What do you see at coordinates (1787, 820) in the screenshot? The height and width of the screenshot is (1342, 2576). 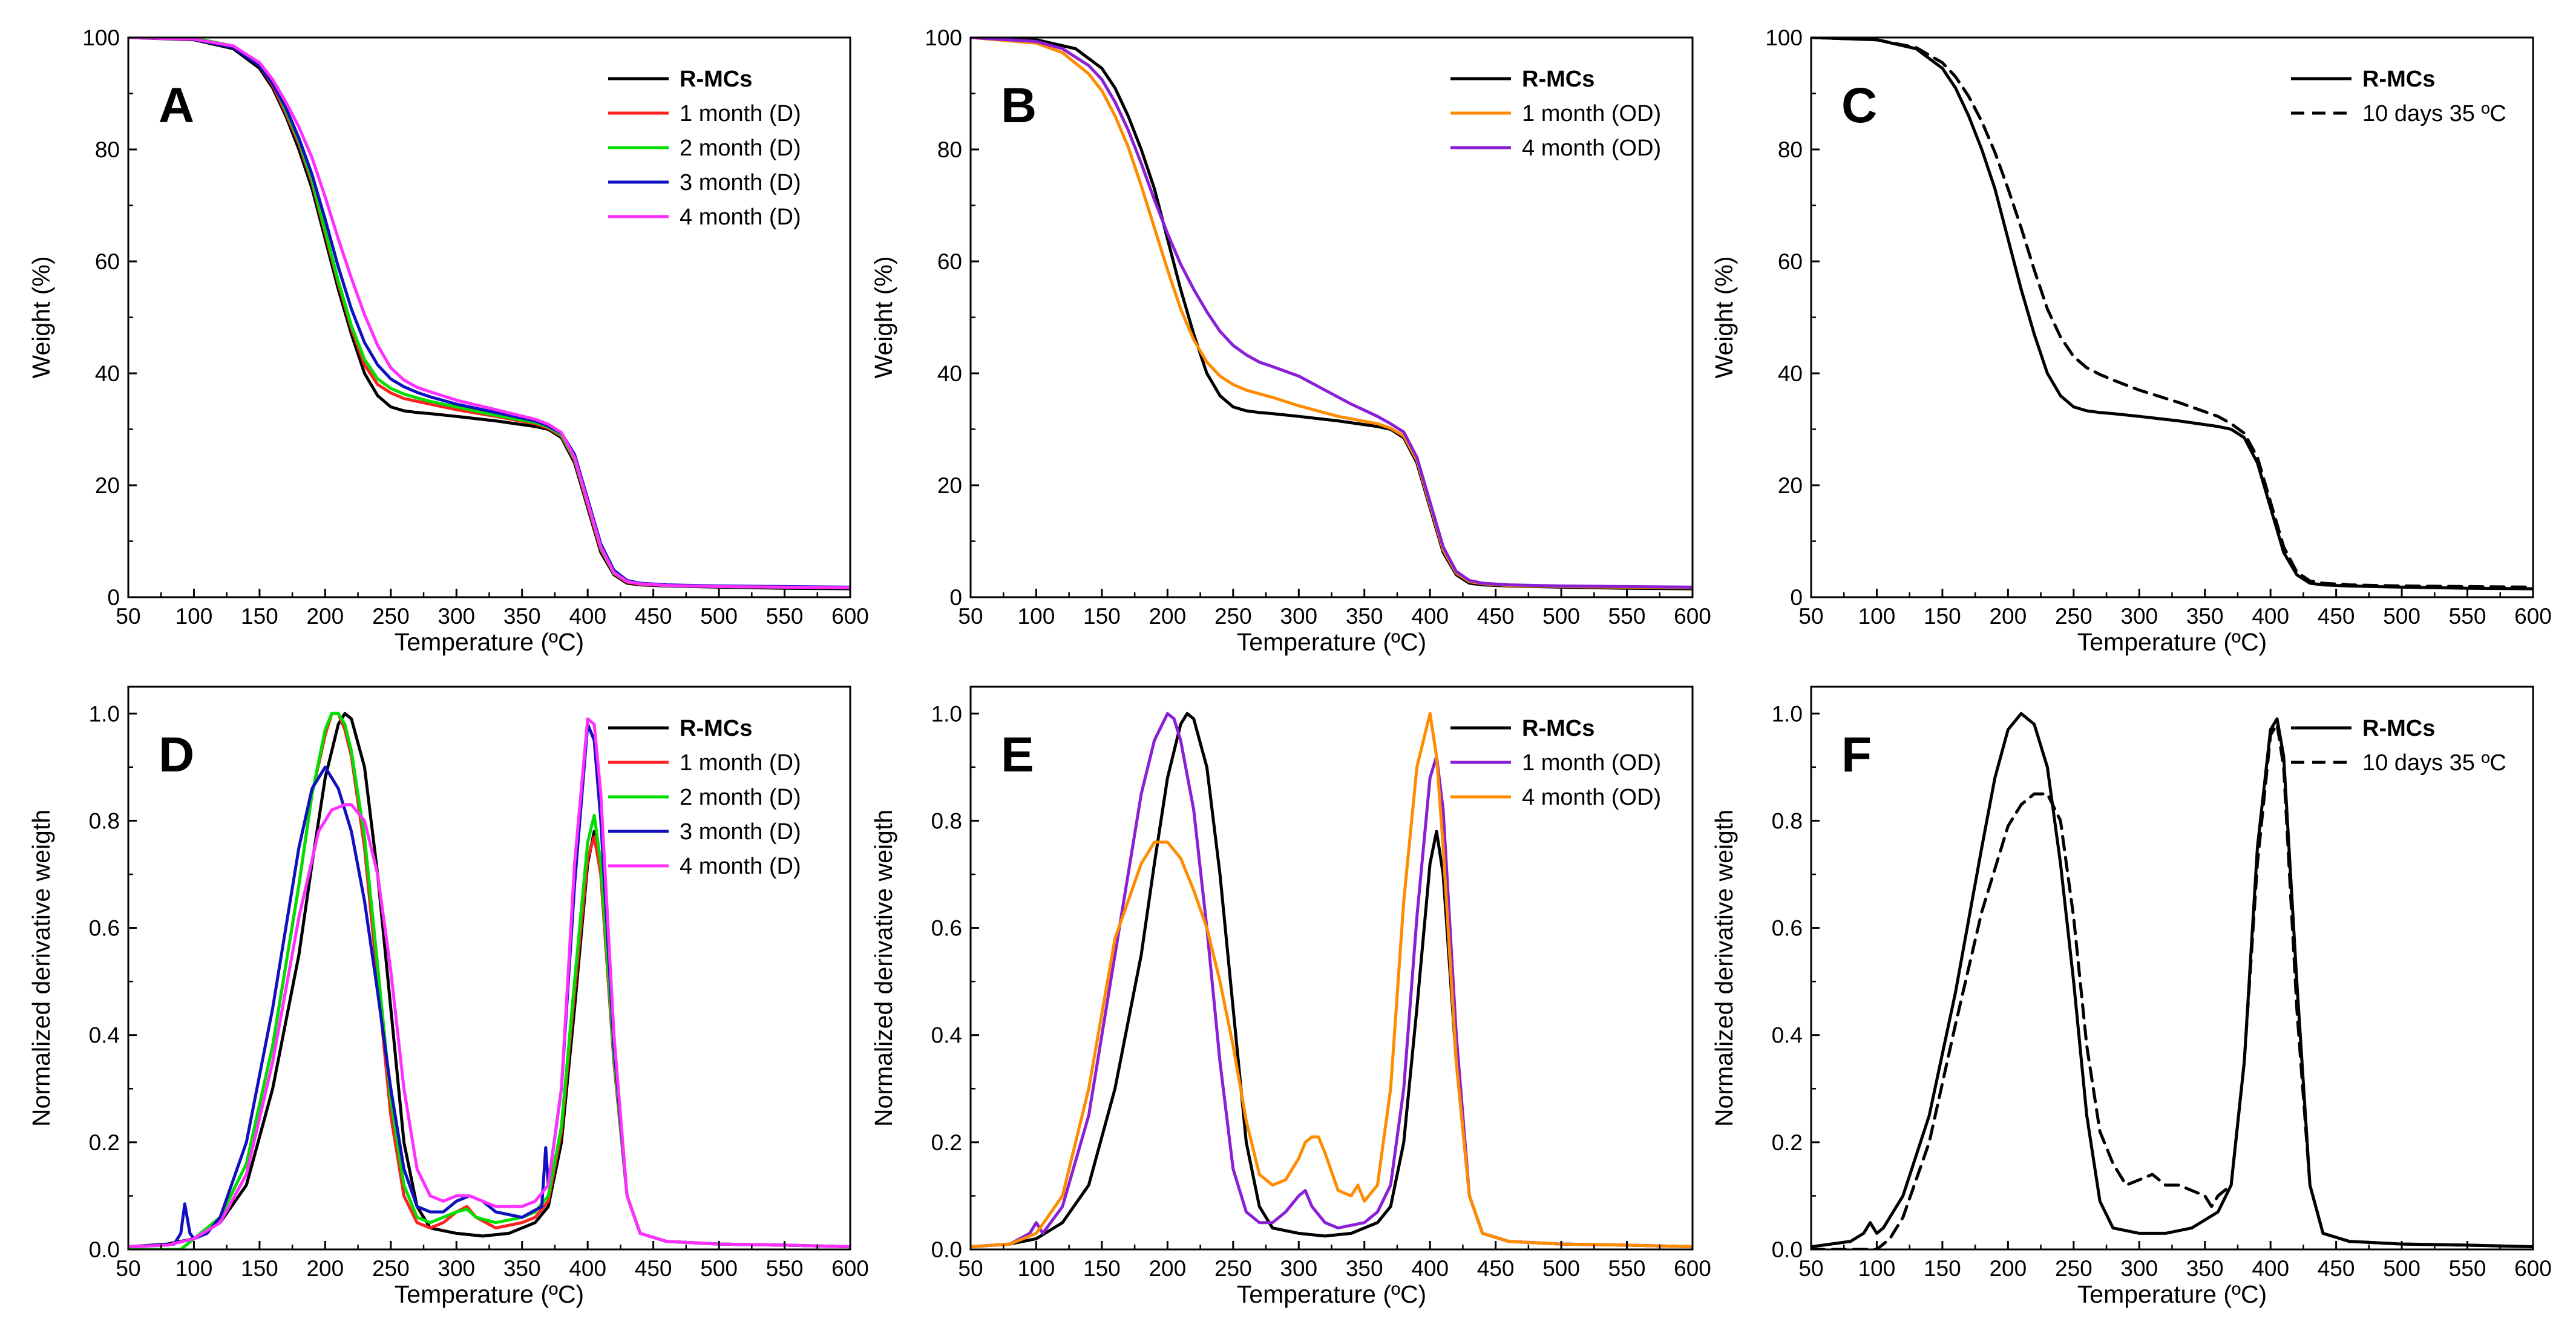 I see `panel-f-ytick-label: 0.8` at bounding box center [1787, 820].